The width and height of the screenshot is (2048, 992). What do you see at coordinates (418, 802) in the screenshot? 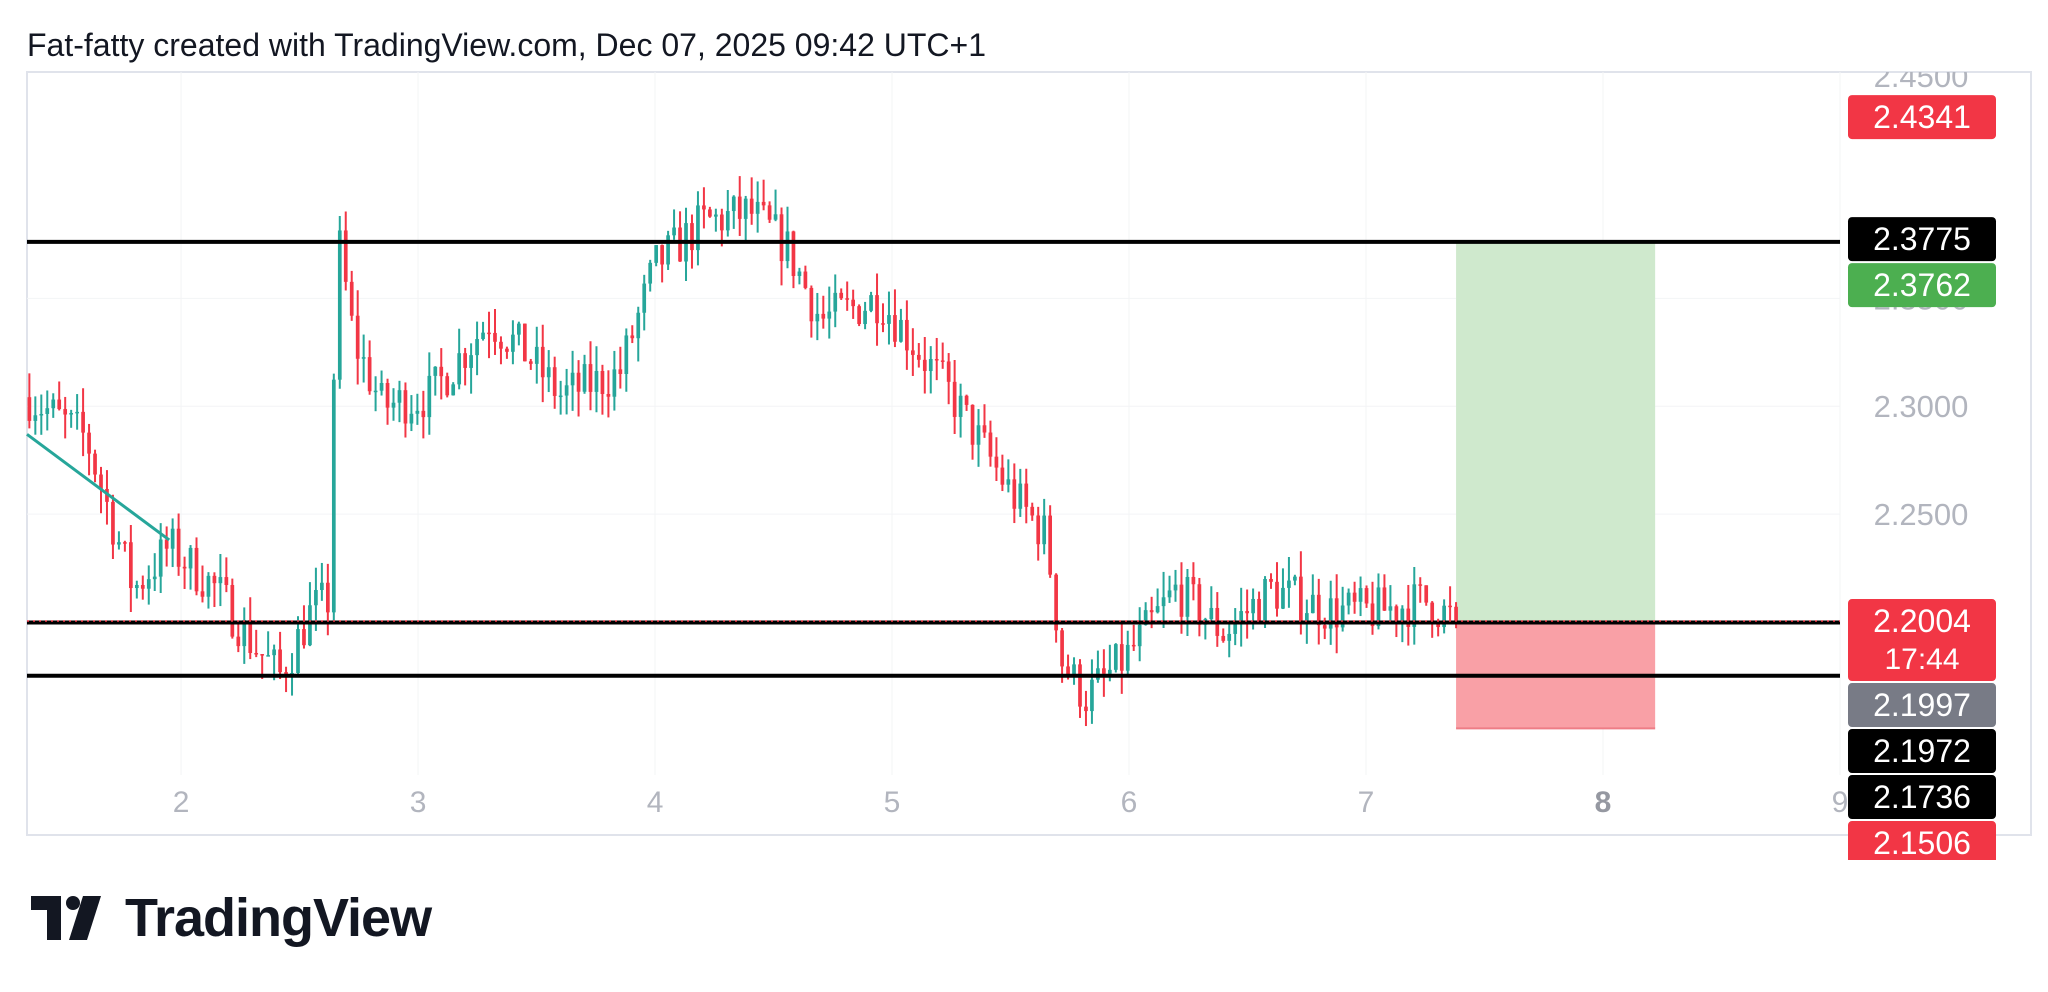
I see `x-tick-label: 3` at bounding box center [418, 802].